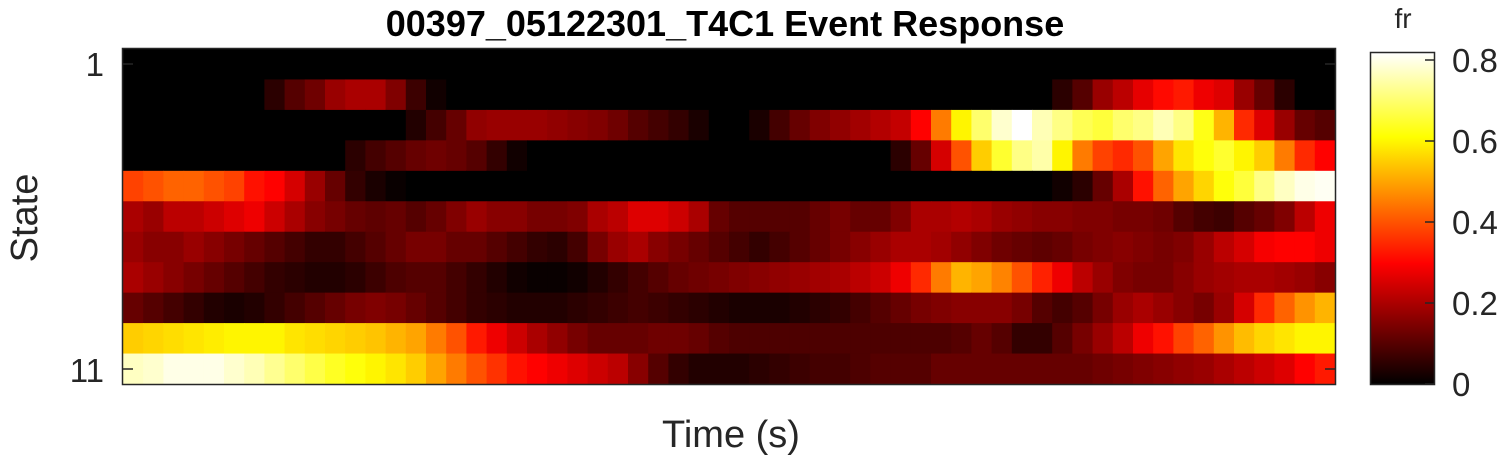 This screenshot has width=1507, height=461. I want to click on heatmap-cell-r10-c20, so click(517, 339).